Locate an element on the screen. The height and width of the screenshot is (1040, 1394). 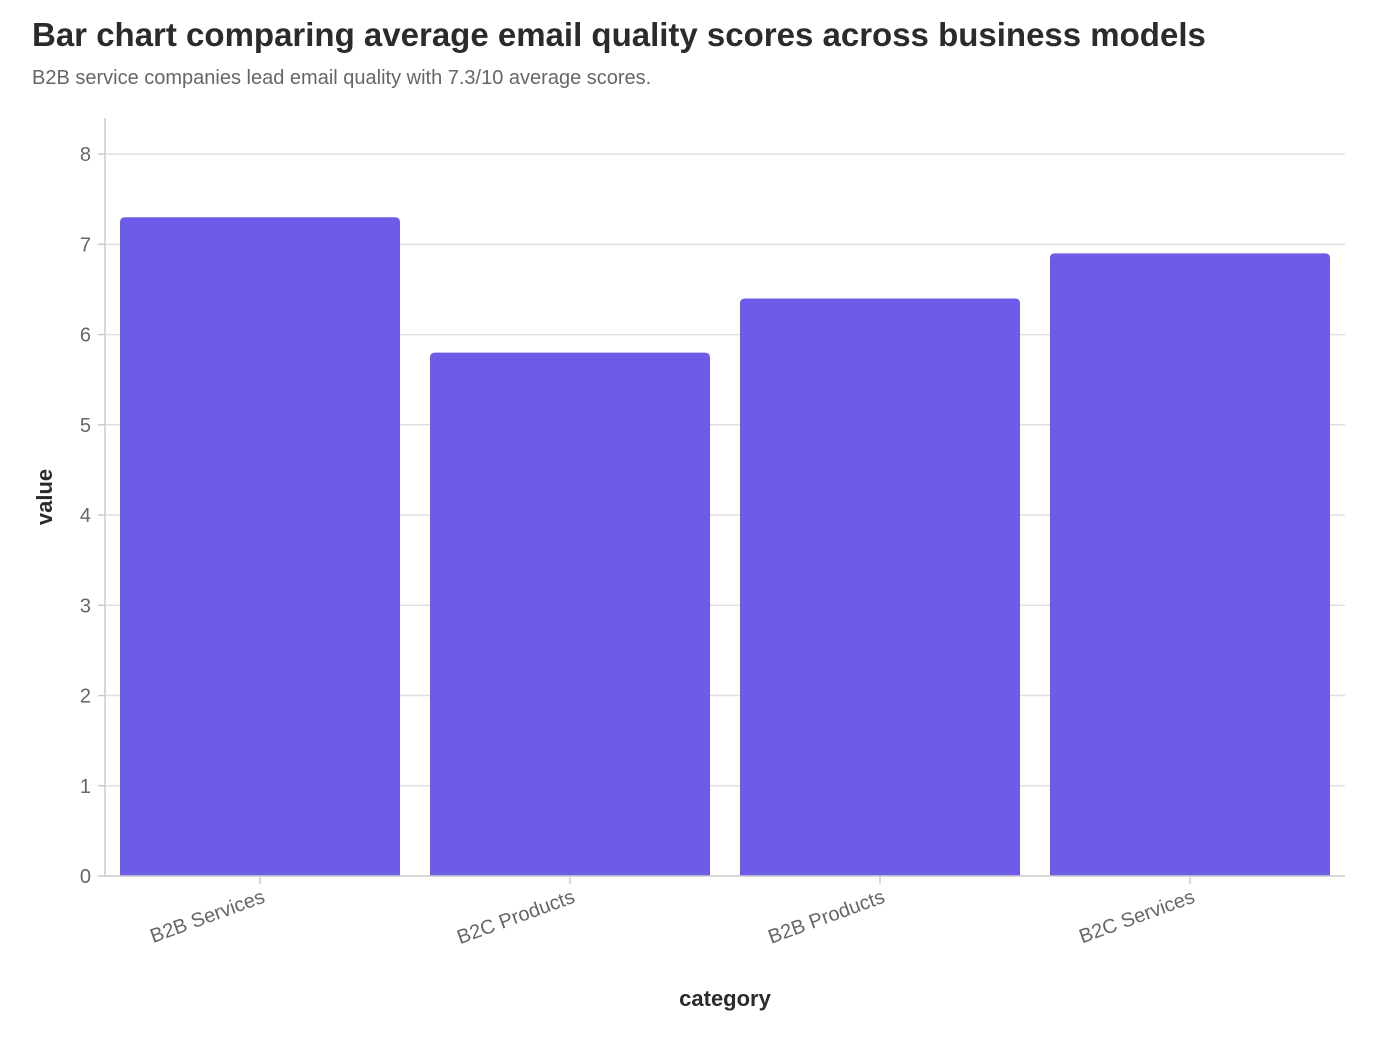
x-tick-label: B2B Products is located at coordinates (826, 917).